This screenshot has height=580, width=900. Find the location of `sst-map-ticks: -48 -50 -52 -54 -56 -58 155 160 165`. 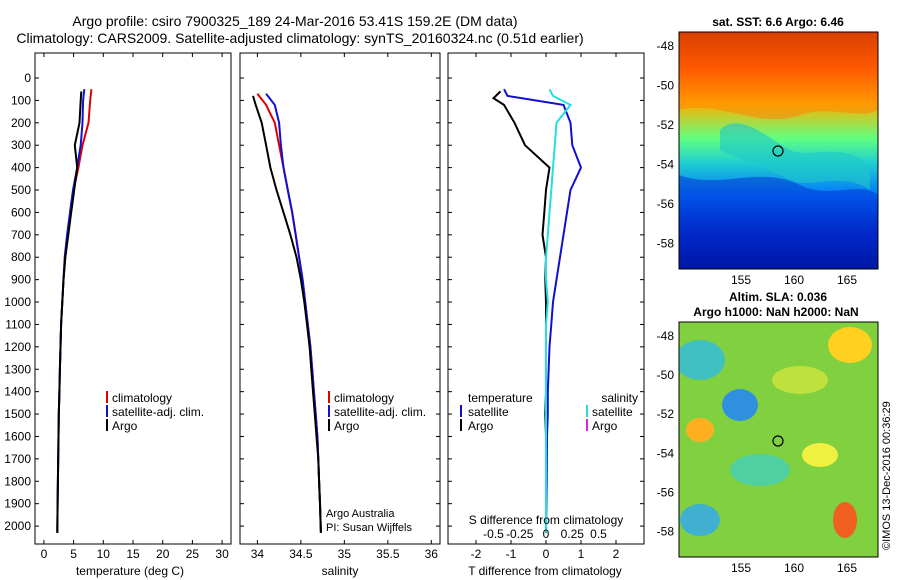

sst-map-ticks: -48 -50 -52 -54 -56 -58 155 160 165 is located at coordinates (757, 163).